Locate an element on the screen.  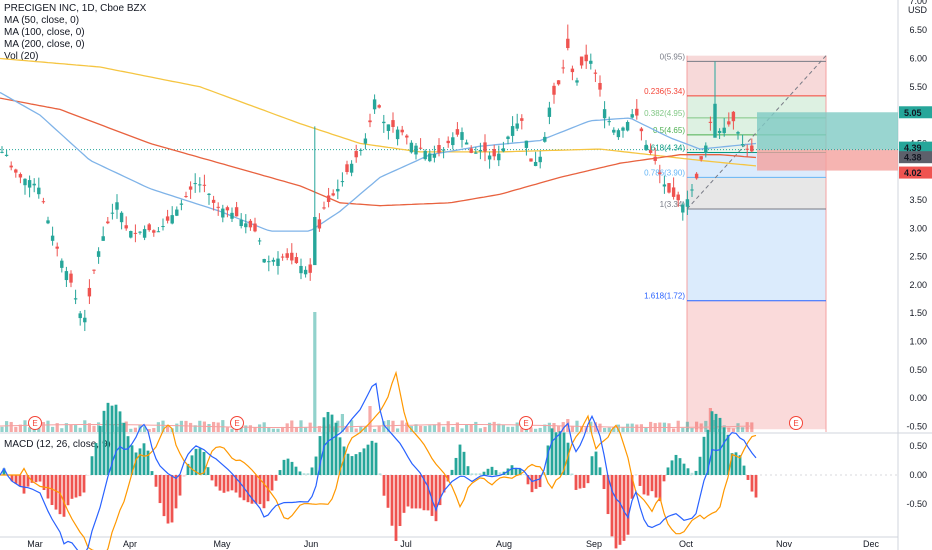
time-axis-label: Nov is located at coordinates (784, 544).